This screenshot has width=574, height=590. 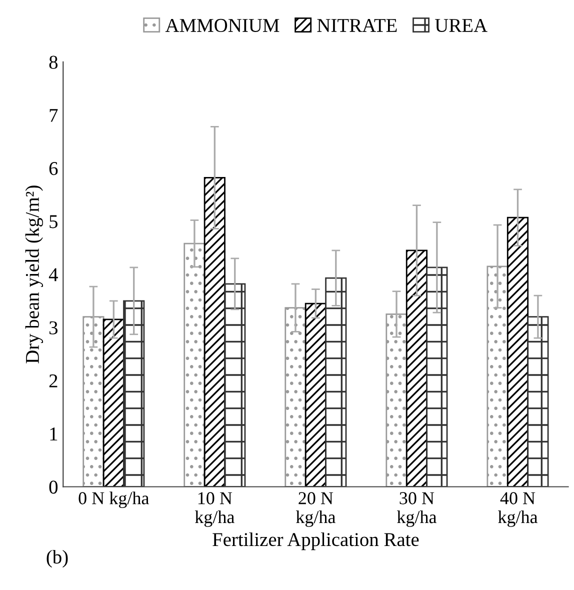 I want to click on x-tick-label: 40 N kg/ha, so click(x=518, y=509).